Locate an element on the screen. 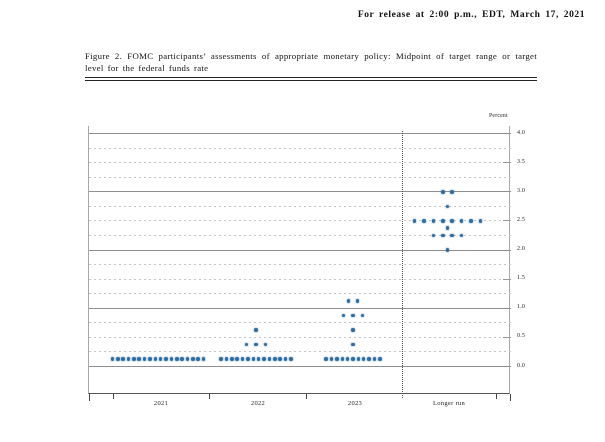 This screenshot has height=442, width=605. y-tick-label: 0.0 is located at coordinates (521, 365).